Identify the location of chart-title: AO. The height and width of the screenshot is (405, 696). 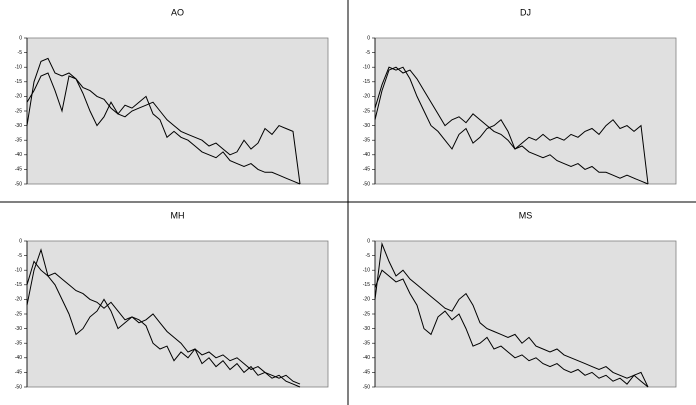
(177, 12).